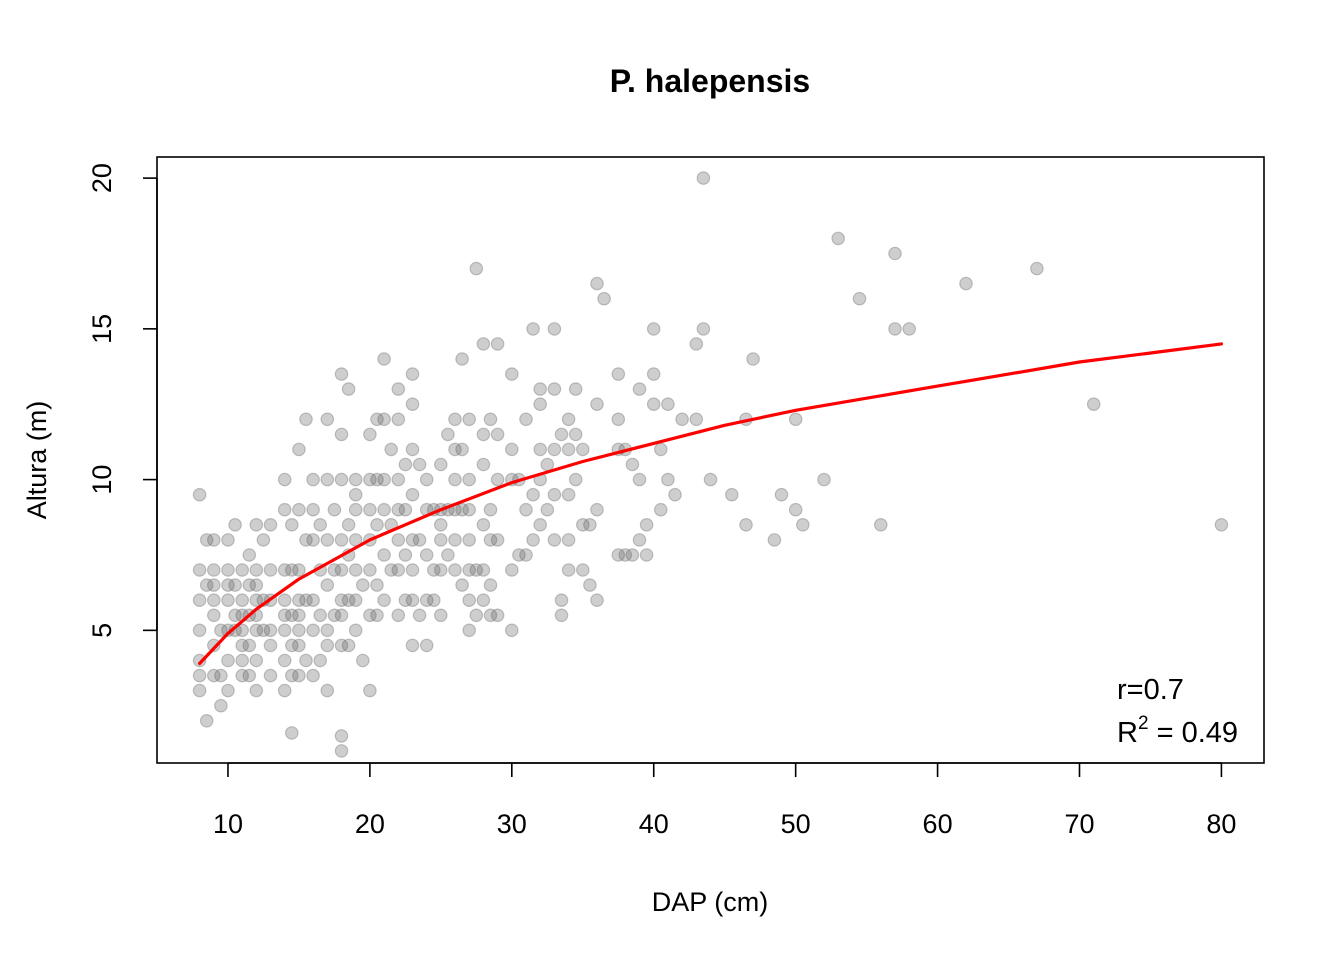 The image size is (1344, 960). What do you see at coordinates (370, 824) in the screenshot?
I see `x-tick-label: 20` at bounding box center [370, 824].